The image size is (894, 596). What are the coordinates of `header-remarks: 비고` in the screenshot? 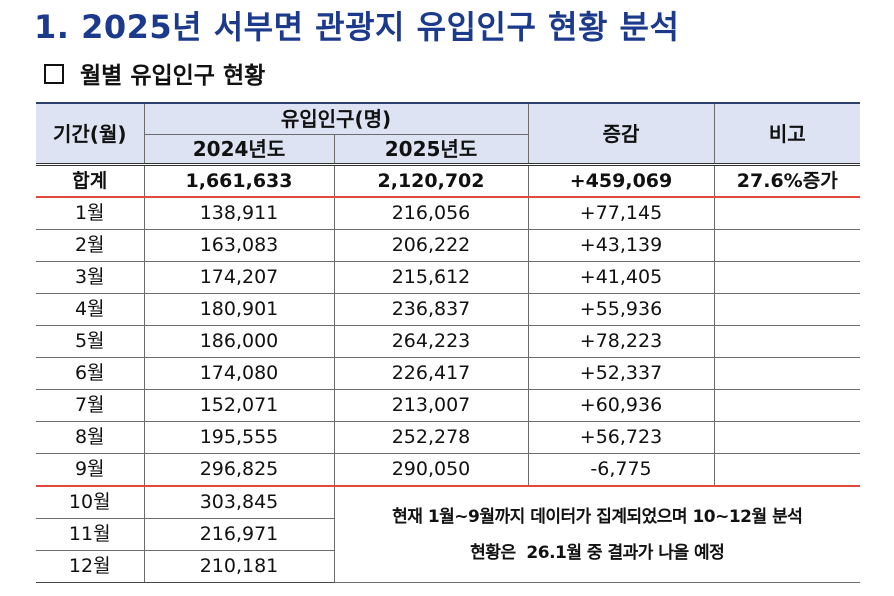 It's located at (786, 134).